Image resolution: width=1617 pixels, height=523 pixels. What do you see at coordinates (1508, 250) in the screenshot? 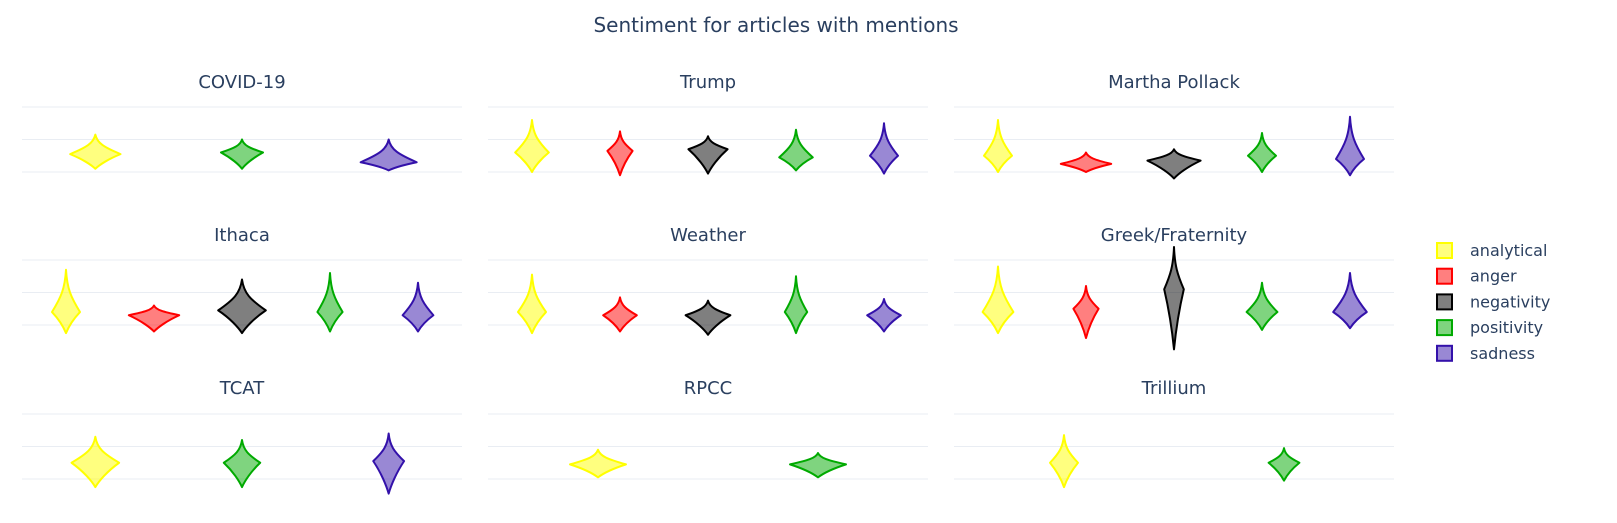
I see `legend-label: analytical` at bounding box center [1508, 250].